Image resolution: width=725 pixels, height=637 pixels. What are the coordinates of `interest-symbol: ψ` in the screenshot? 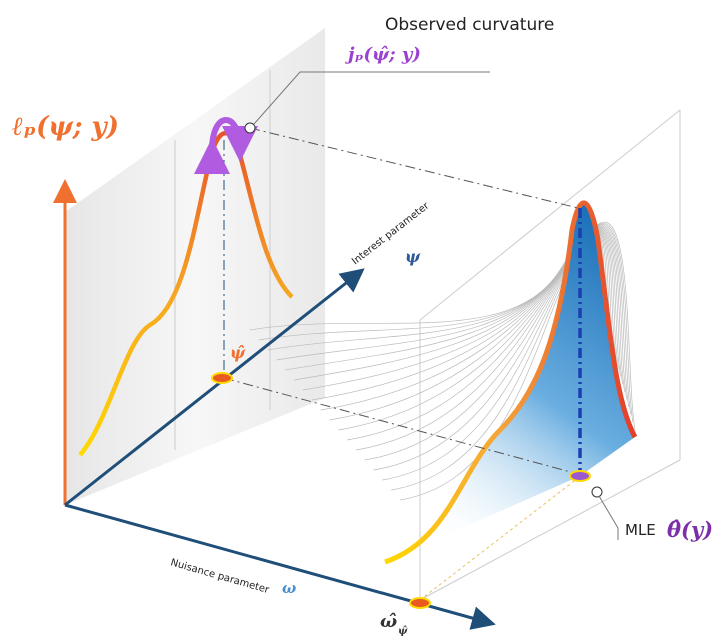 It's located at (413, 256).